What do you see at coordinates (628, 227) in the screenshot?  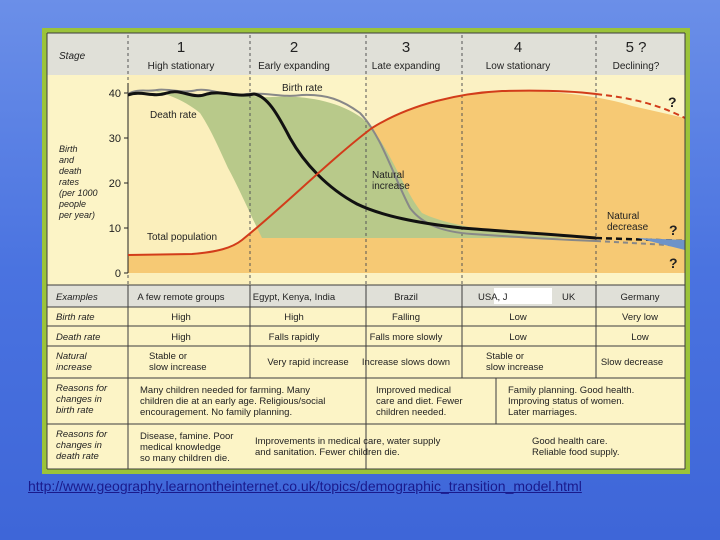 I see `natural-decrease-label-2: decrease` at bounding box center [628, 227].